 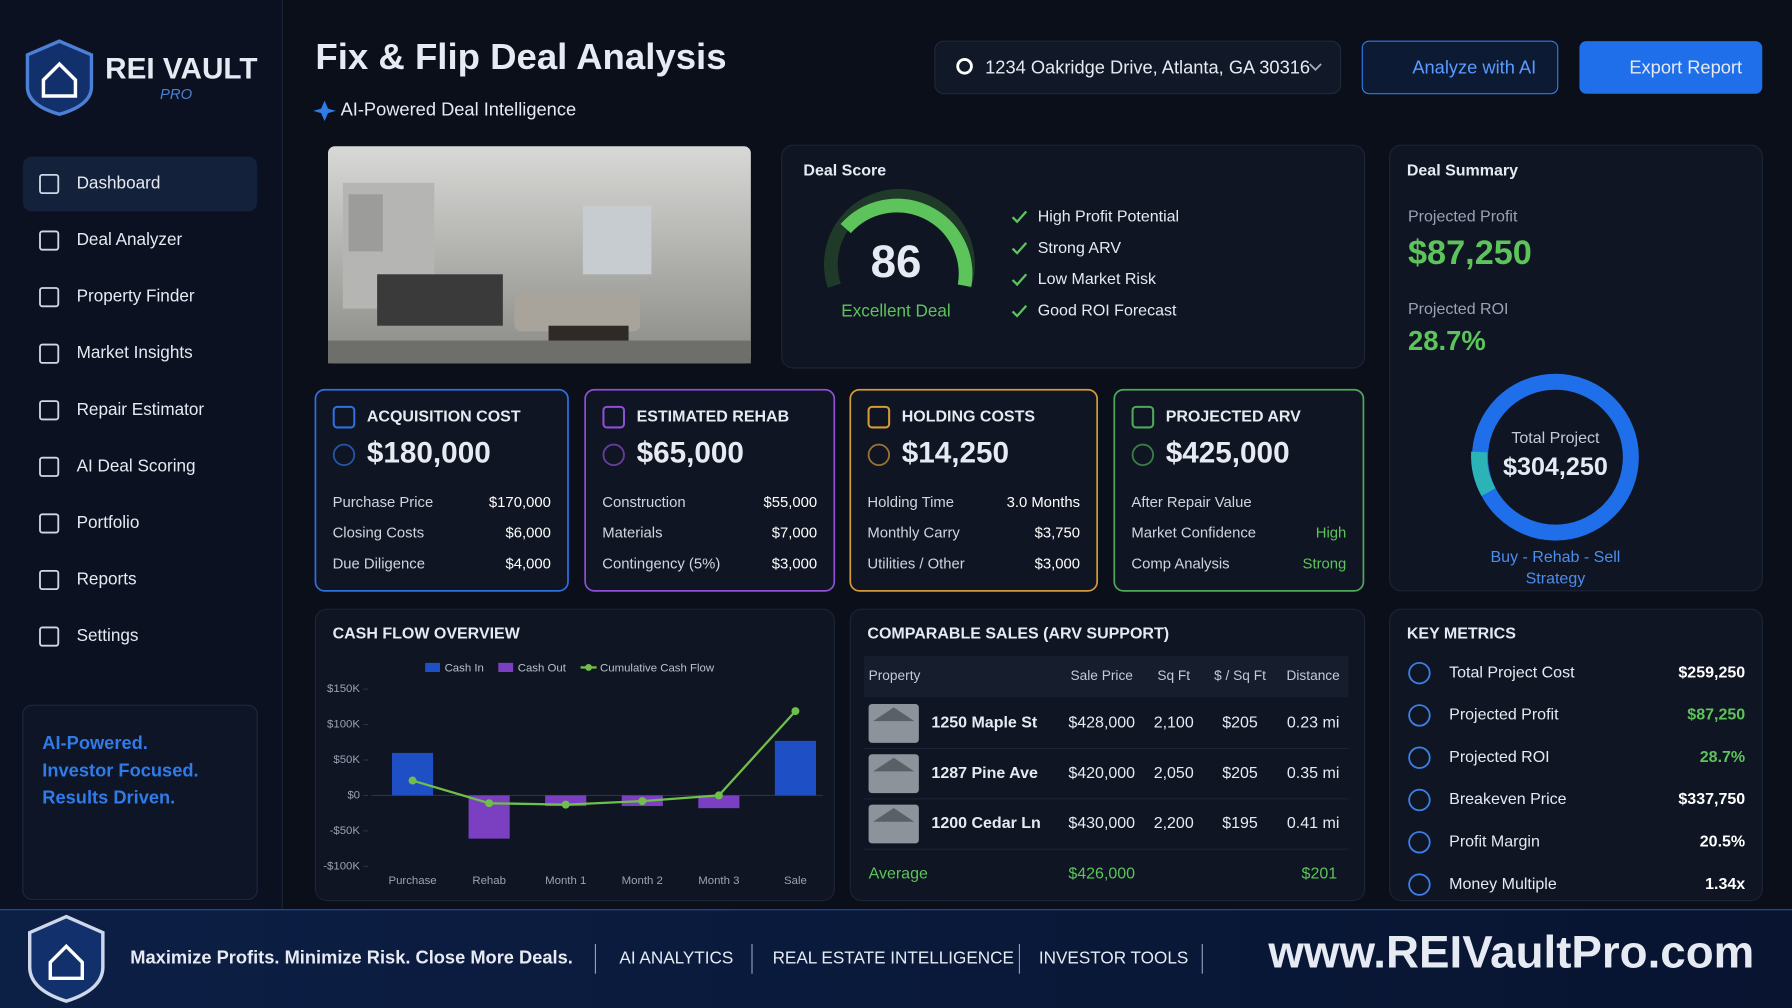 What do you see at coordinates (343, 689) in the screenshot?
I see `y-tick-label: $150K` at bounding box center [343, 689].